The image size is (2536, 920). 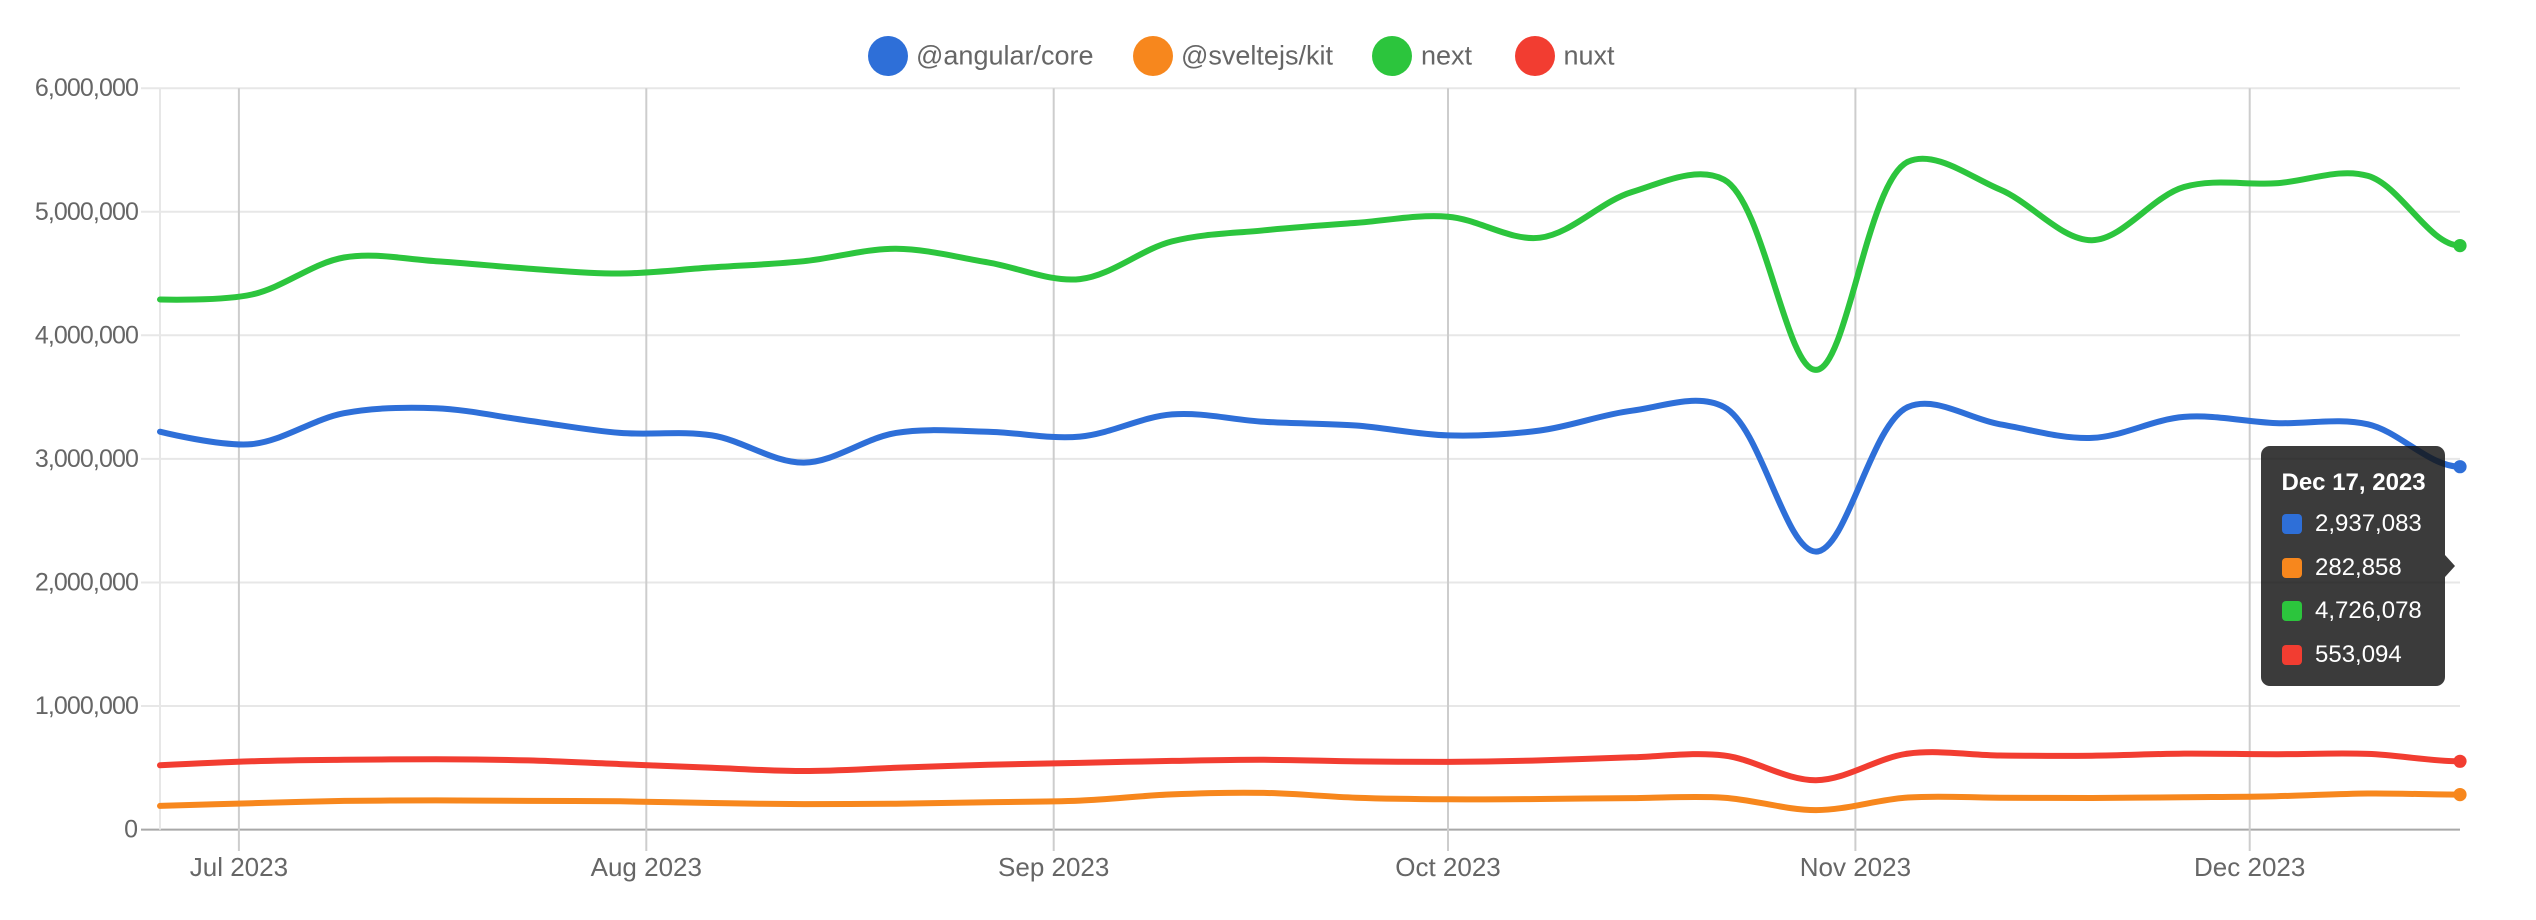 What do you see at coordinates (131, 830) in the screenshot?
I see `svg-text: 0` at bounding box center [131, 830].